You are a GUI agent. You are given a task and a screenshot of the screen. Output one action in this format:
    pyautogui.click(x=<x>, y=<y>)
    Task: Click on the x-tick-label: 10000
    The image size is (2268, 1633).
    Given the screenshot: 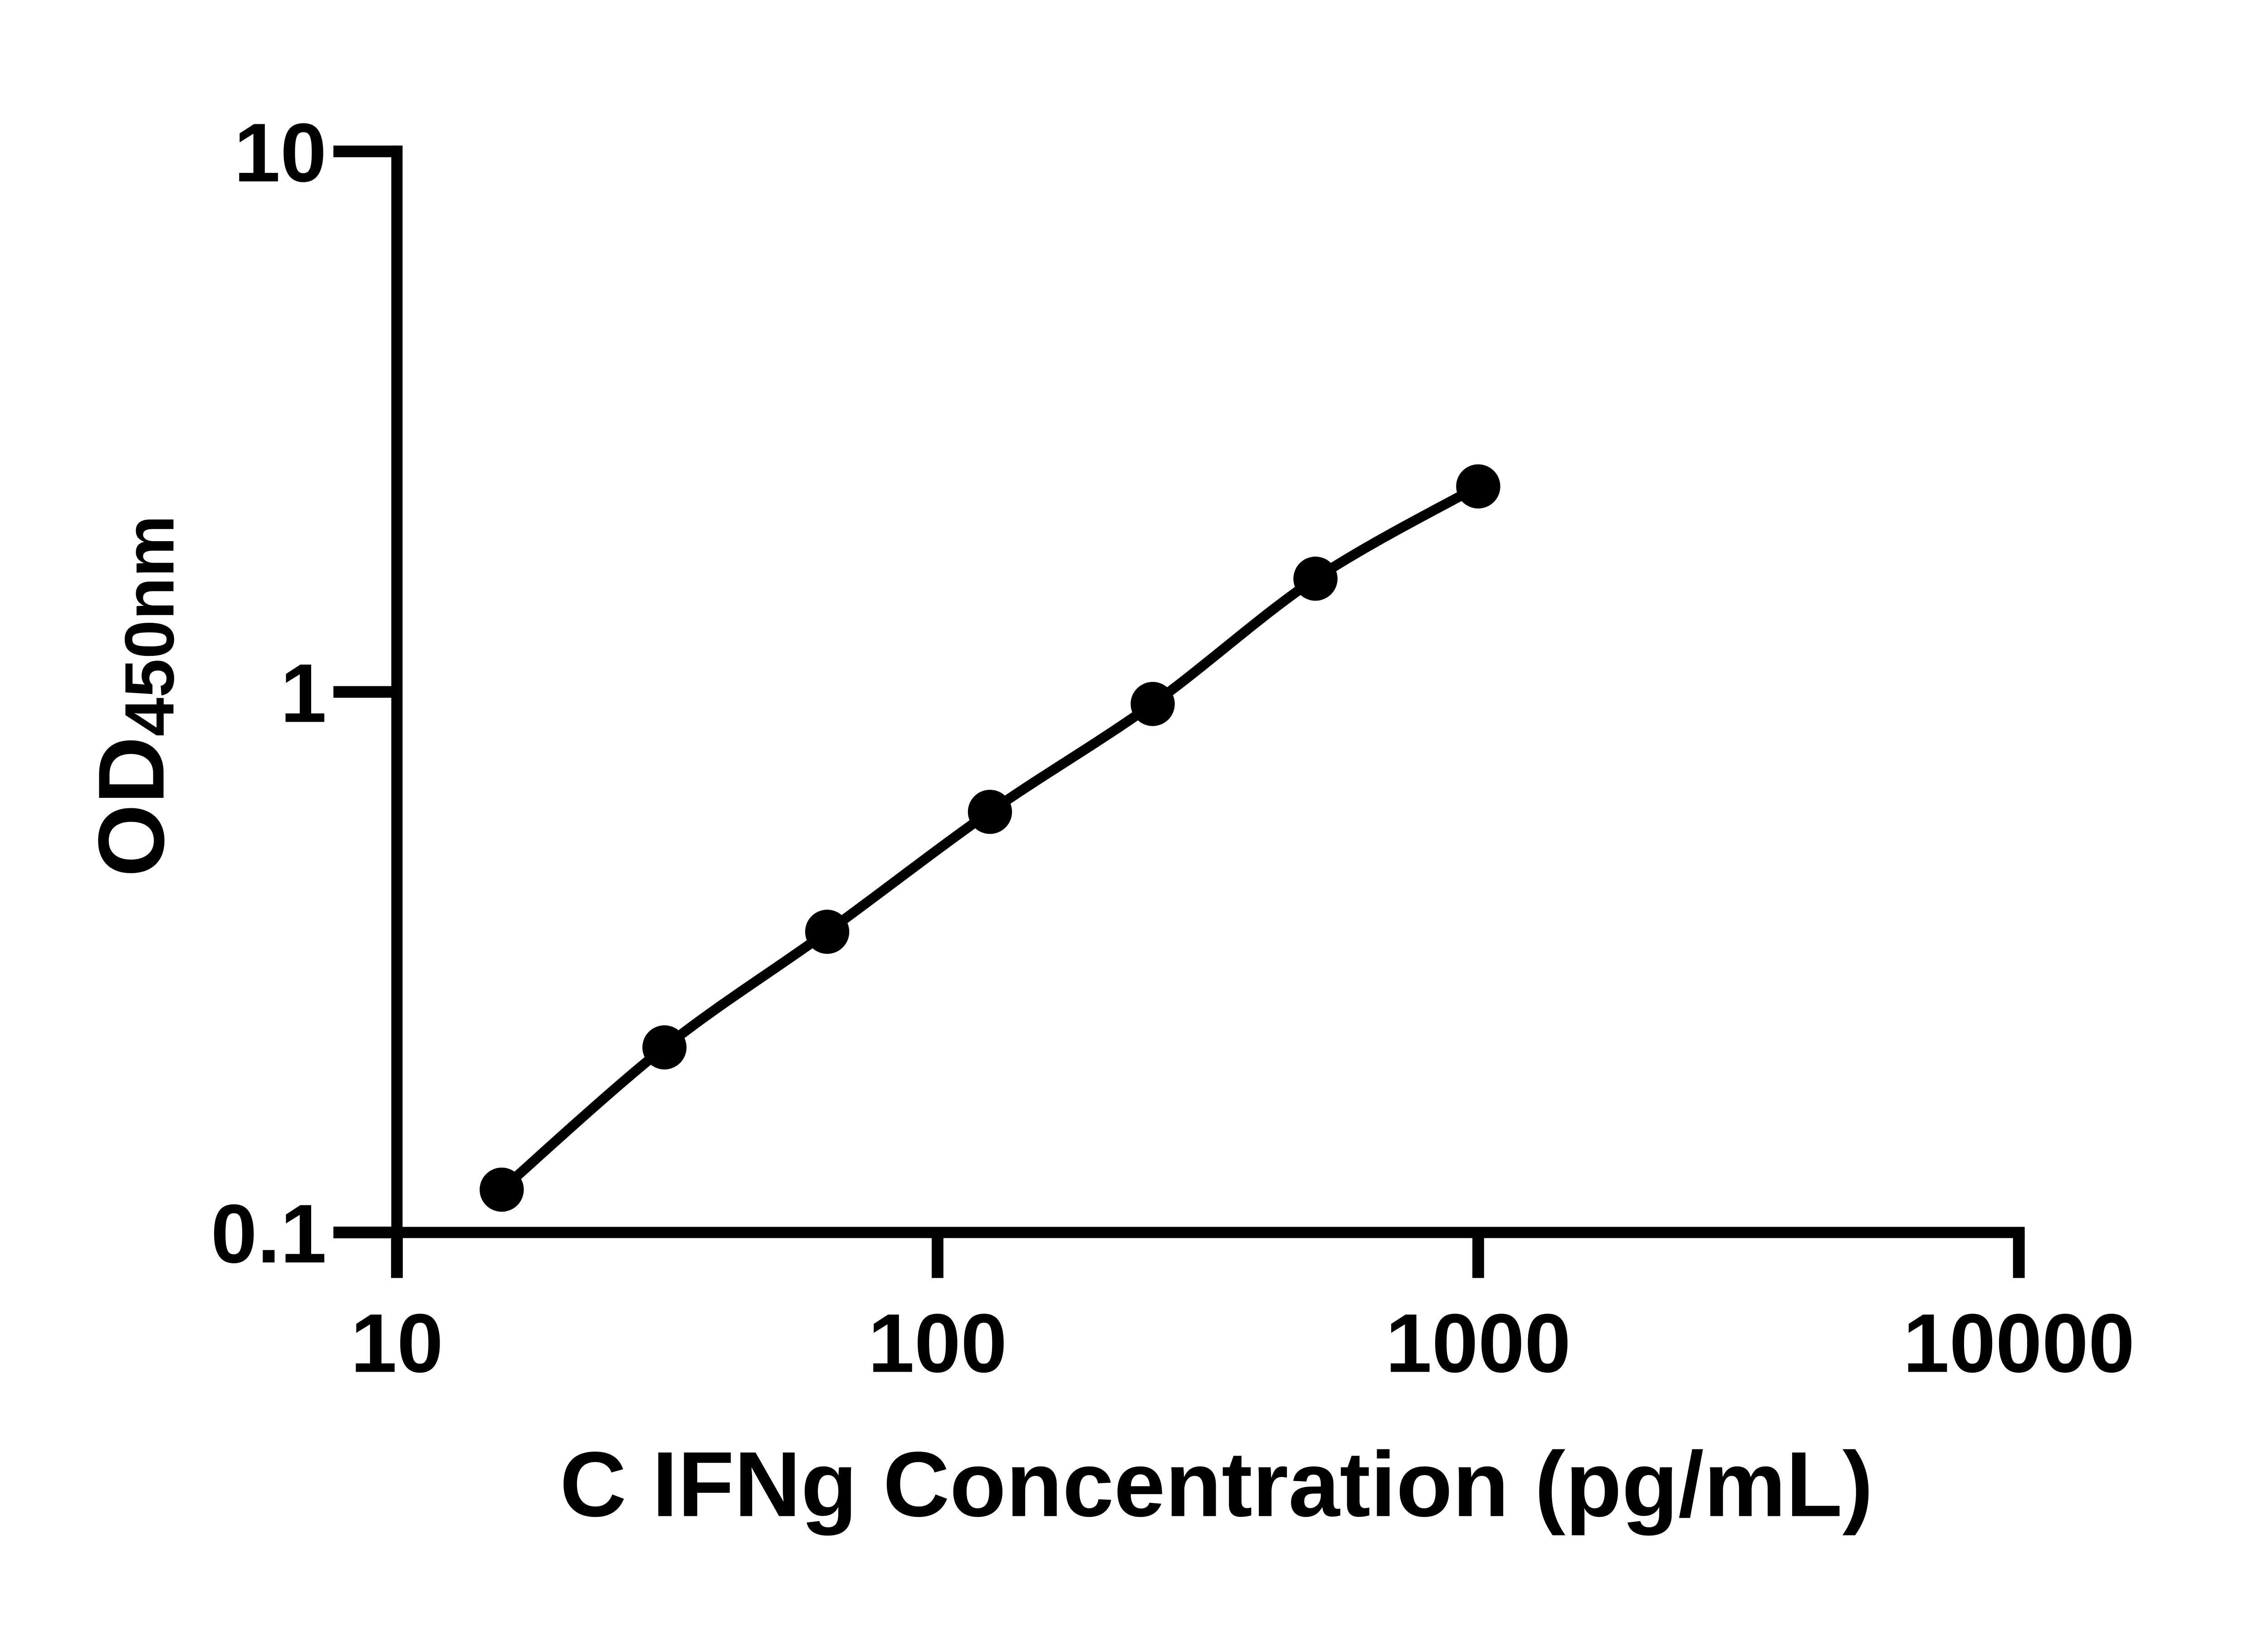 What is the action you would take?
    pyautogui.click(x=2019, y=1342)
    